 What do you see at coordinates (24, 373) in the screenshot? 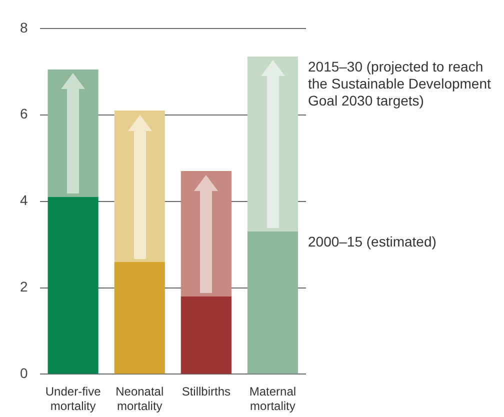
I see `y-tick-label: 0` at bounding box center [24, 373].